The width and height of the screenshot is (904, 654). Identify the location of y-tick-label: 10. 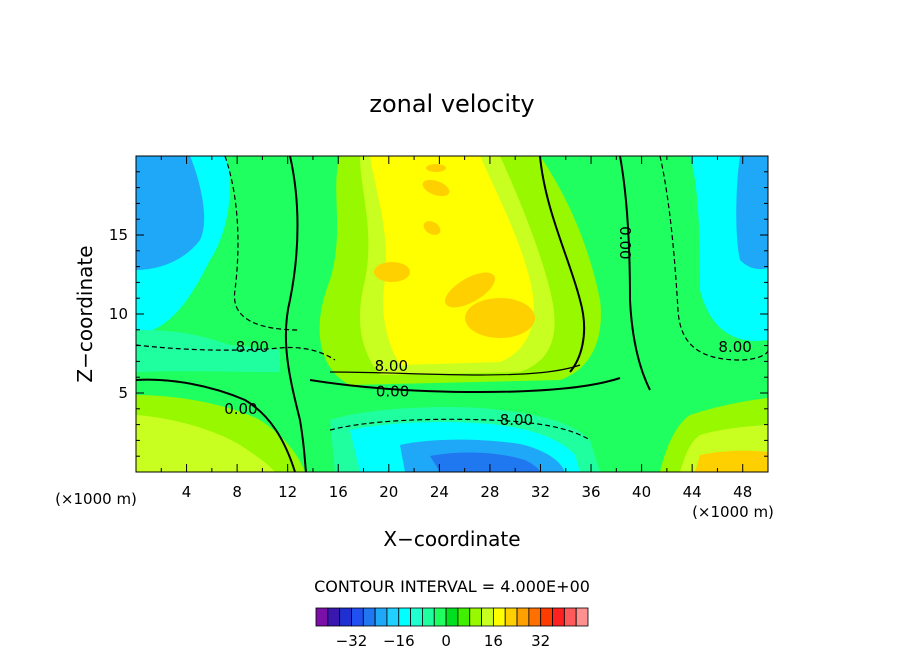
(118, 314).